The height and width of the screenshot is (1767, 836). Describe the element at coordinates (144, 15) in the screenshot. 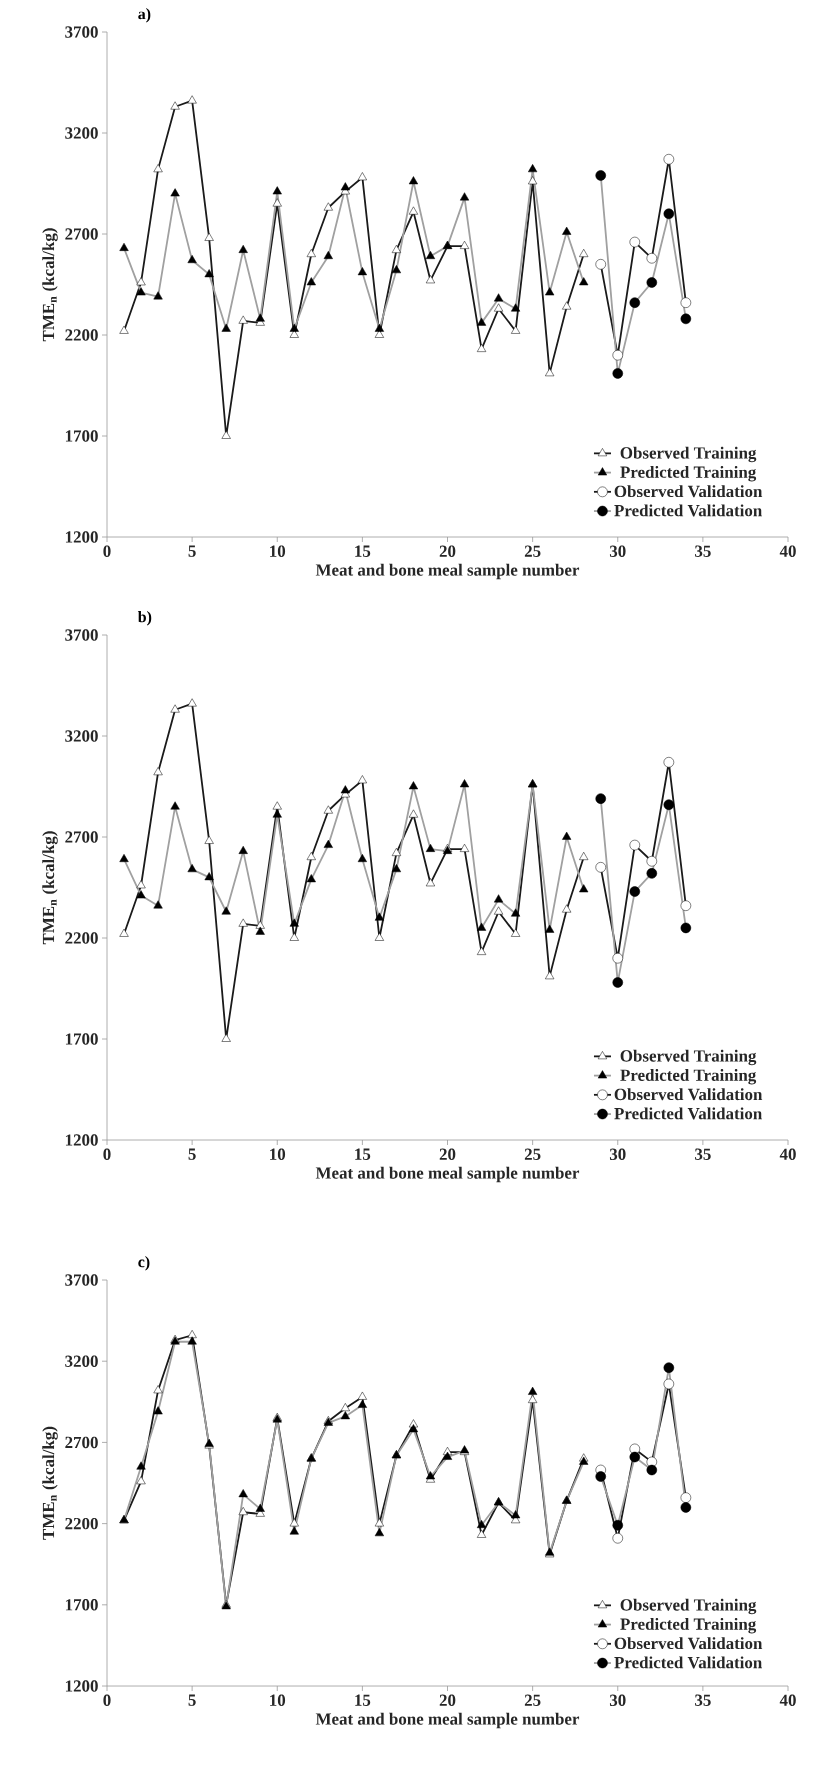

I see `chart-title: a)` at that location.